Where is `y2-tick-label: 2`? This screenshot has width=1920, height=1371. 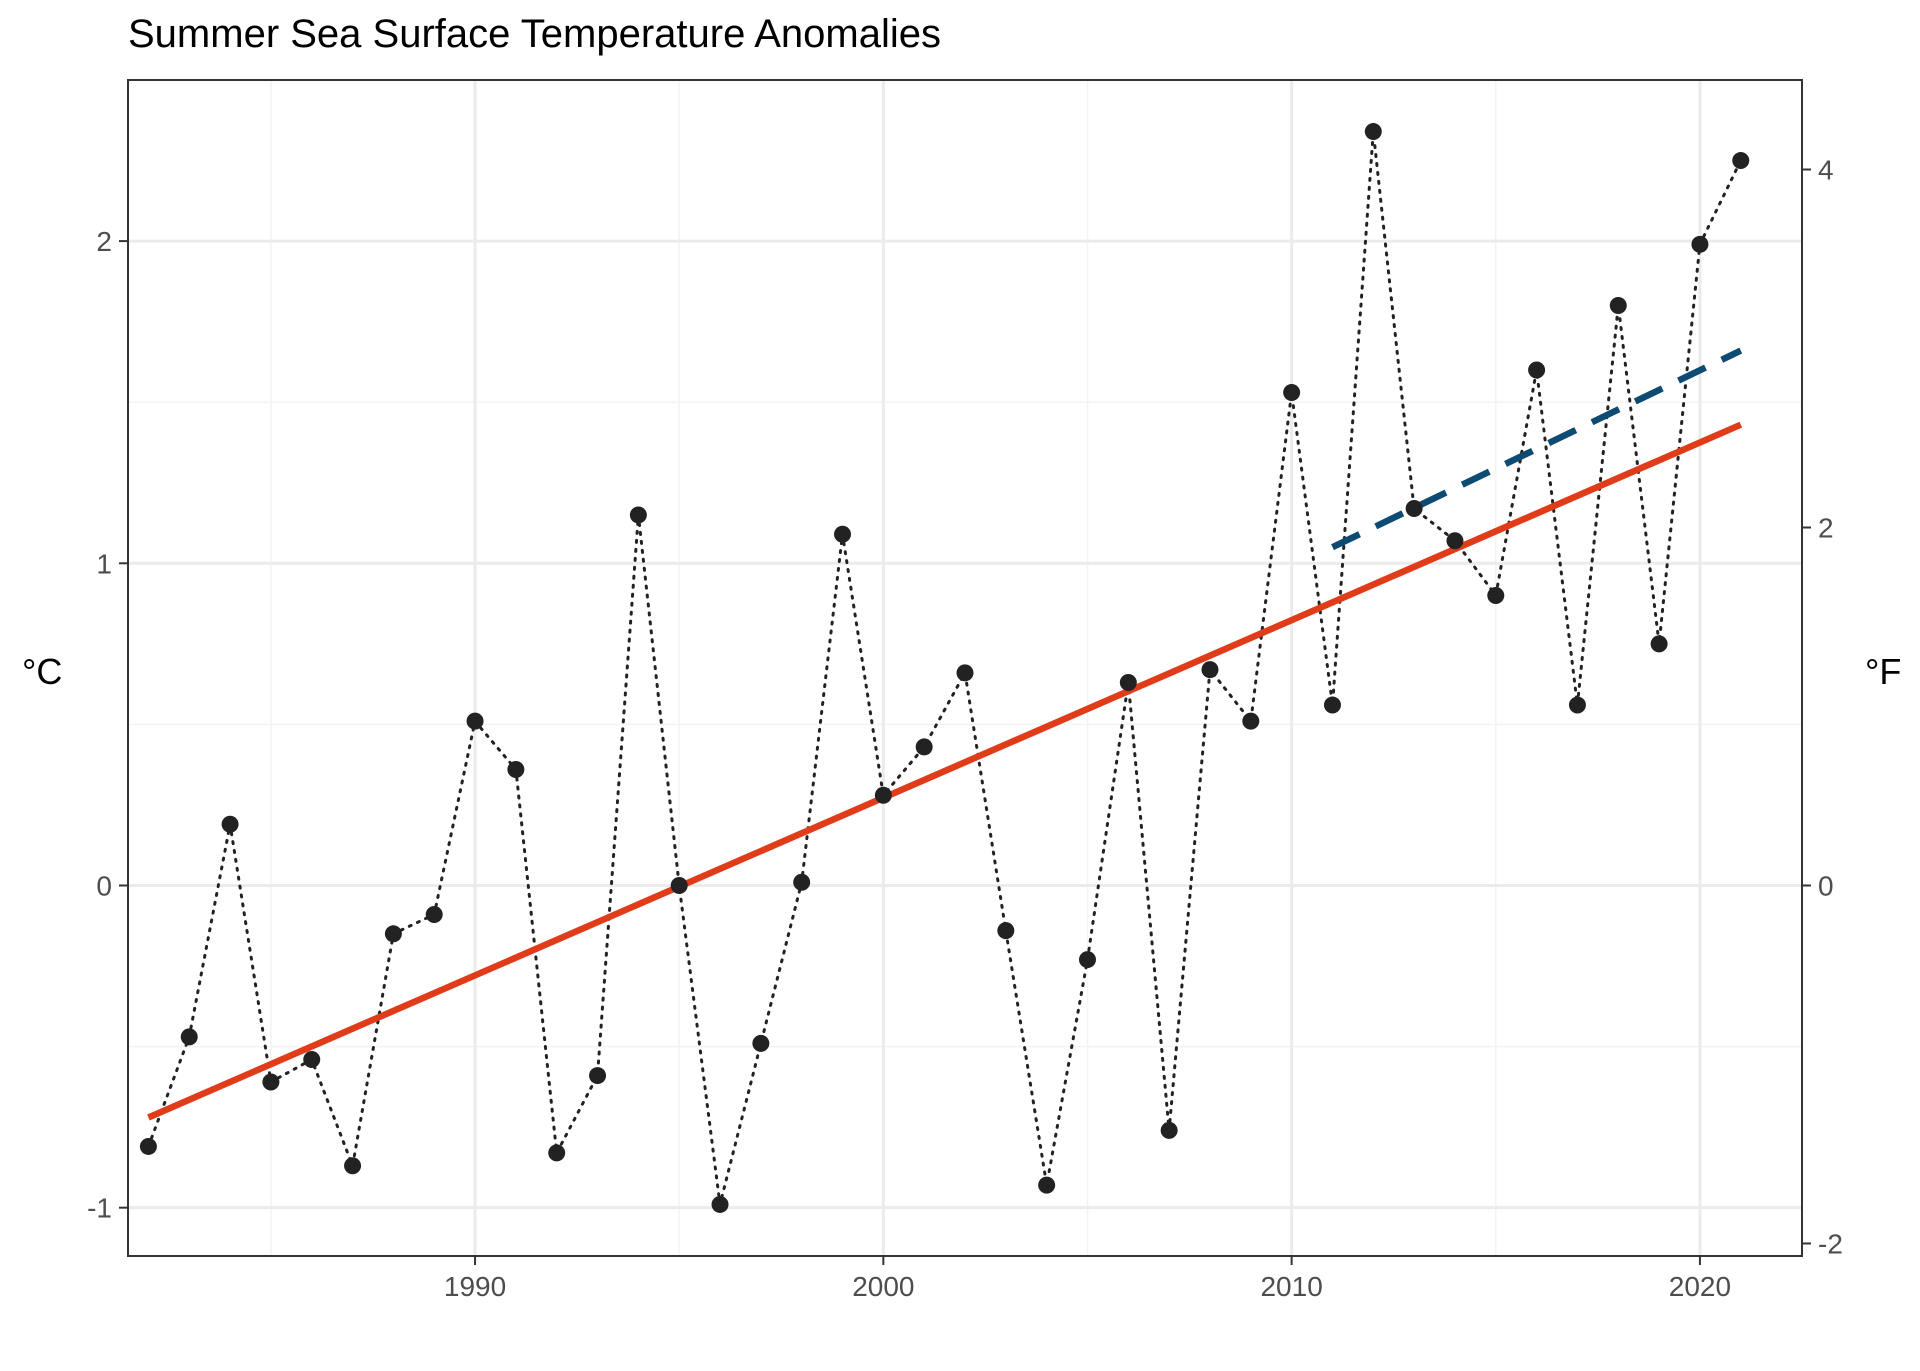
y2-tick-label: 2 is located at coordinates (1826, 527).